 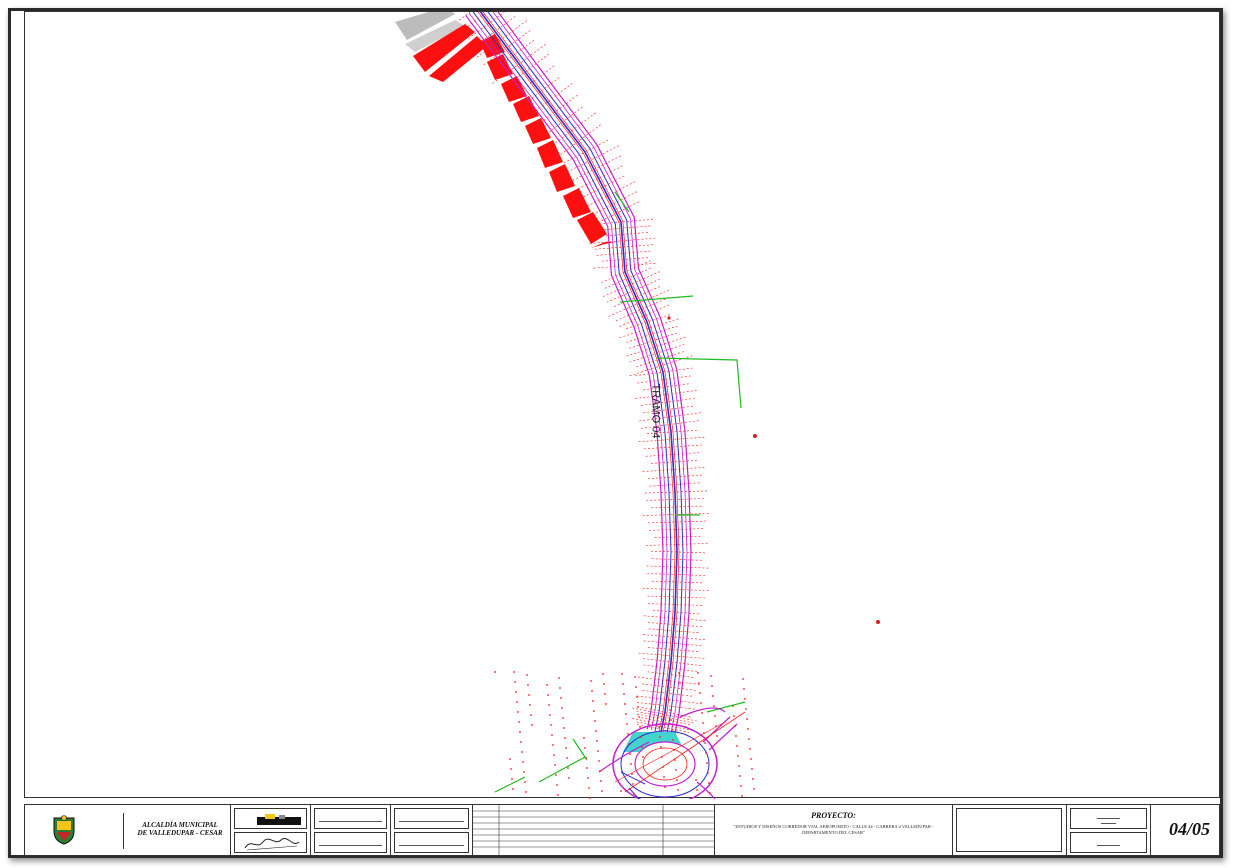 I want to click on organization-cell: ALCALDÍA MUNICIPAL DE VALLEDUPAR - CESAR, so click(x=128, y=830).